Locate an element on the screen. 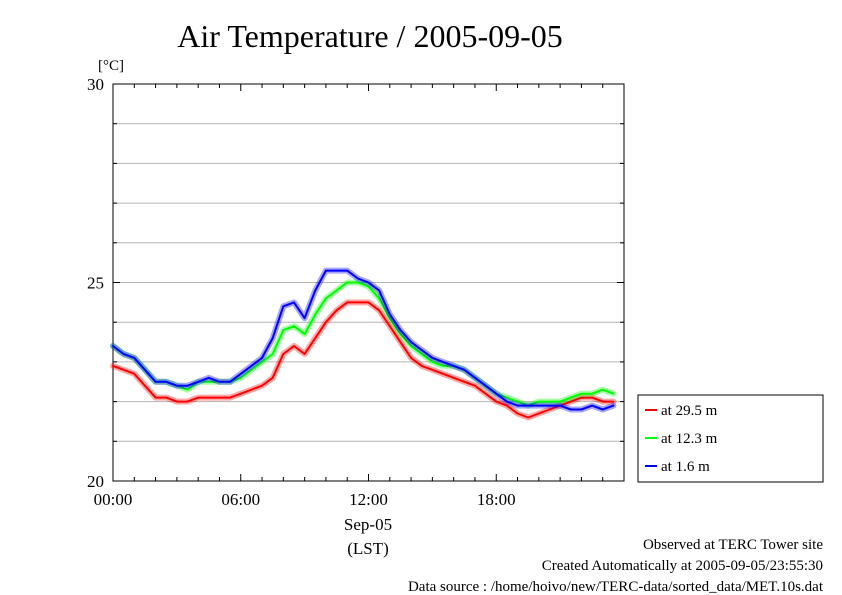 The width and height of the screenshot is (842, 595). x-tick-label: 00:00 is located at coordinates (113, 499).